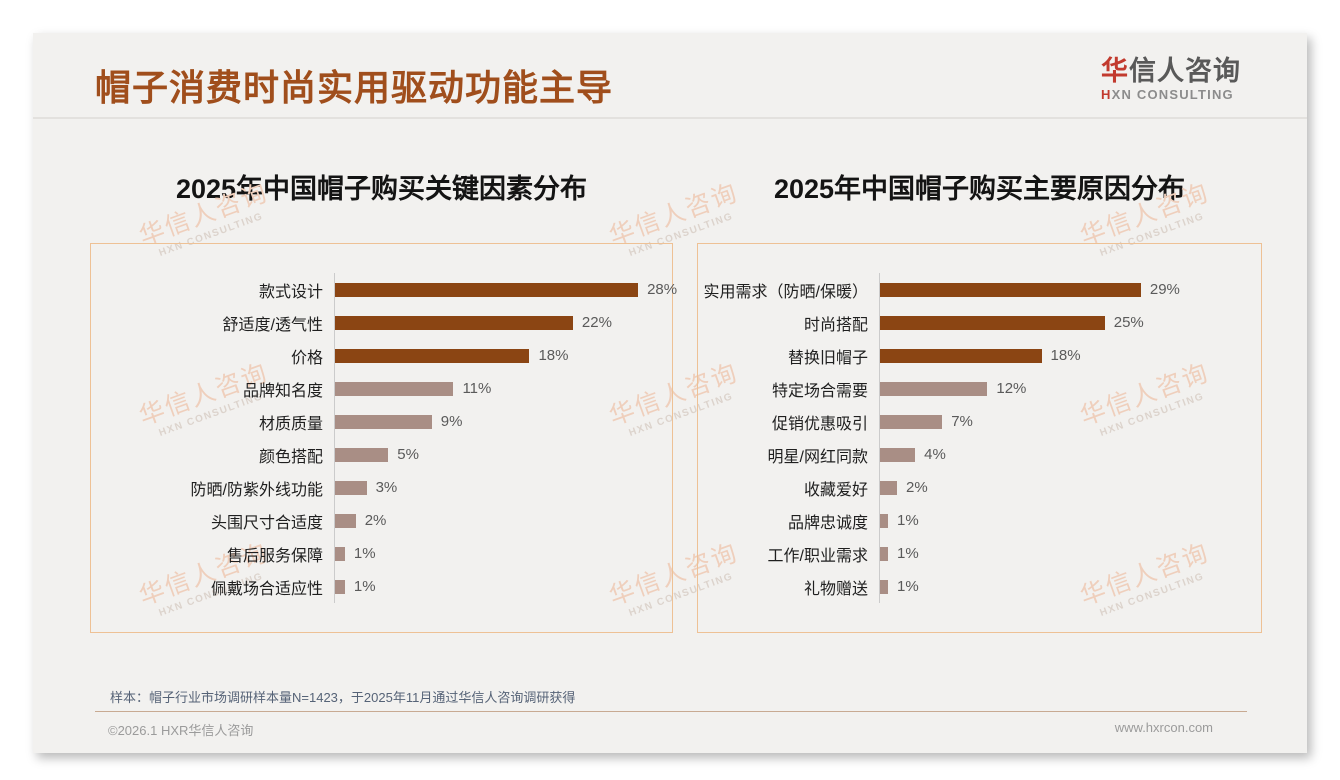 This screenshot has width=1340, height=780. I want to click on bar-row: 头围尺寸合适度 2%, so click(381, 520).